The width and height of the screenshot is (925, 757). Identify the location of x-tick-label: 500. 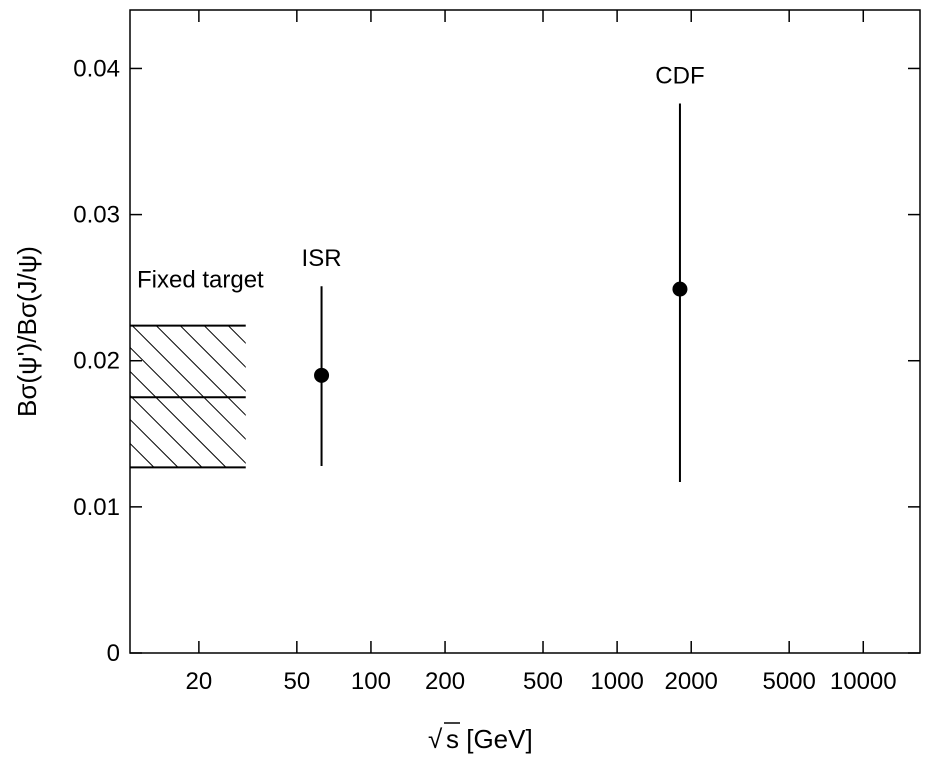
(543, 681).